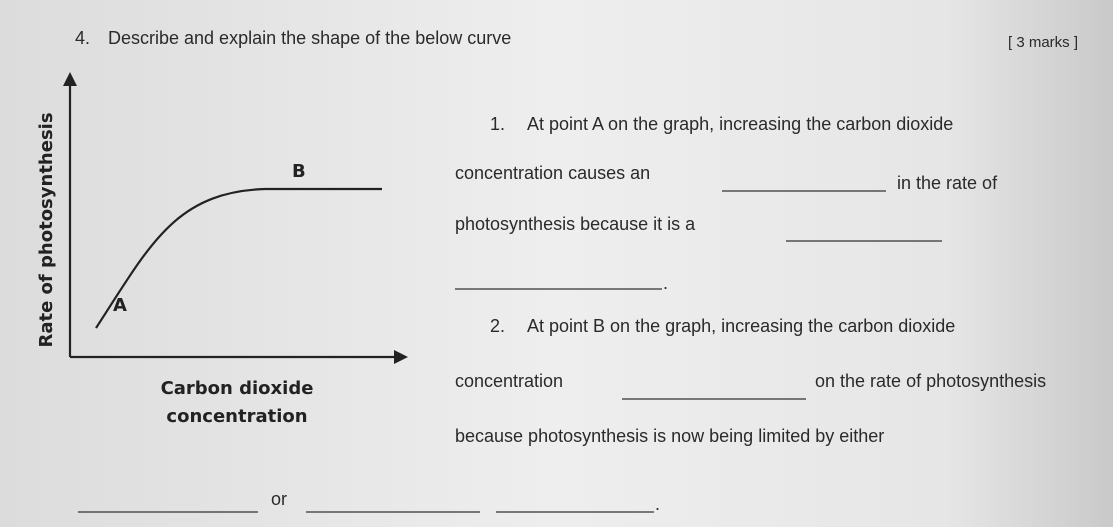 The width and height of the screenshot is (1113, 527). I want to click on item-text: photosynthesis because it is a, so click(575, 224).